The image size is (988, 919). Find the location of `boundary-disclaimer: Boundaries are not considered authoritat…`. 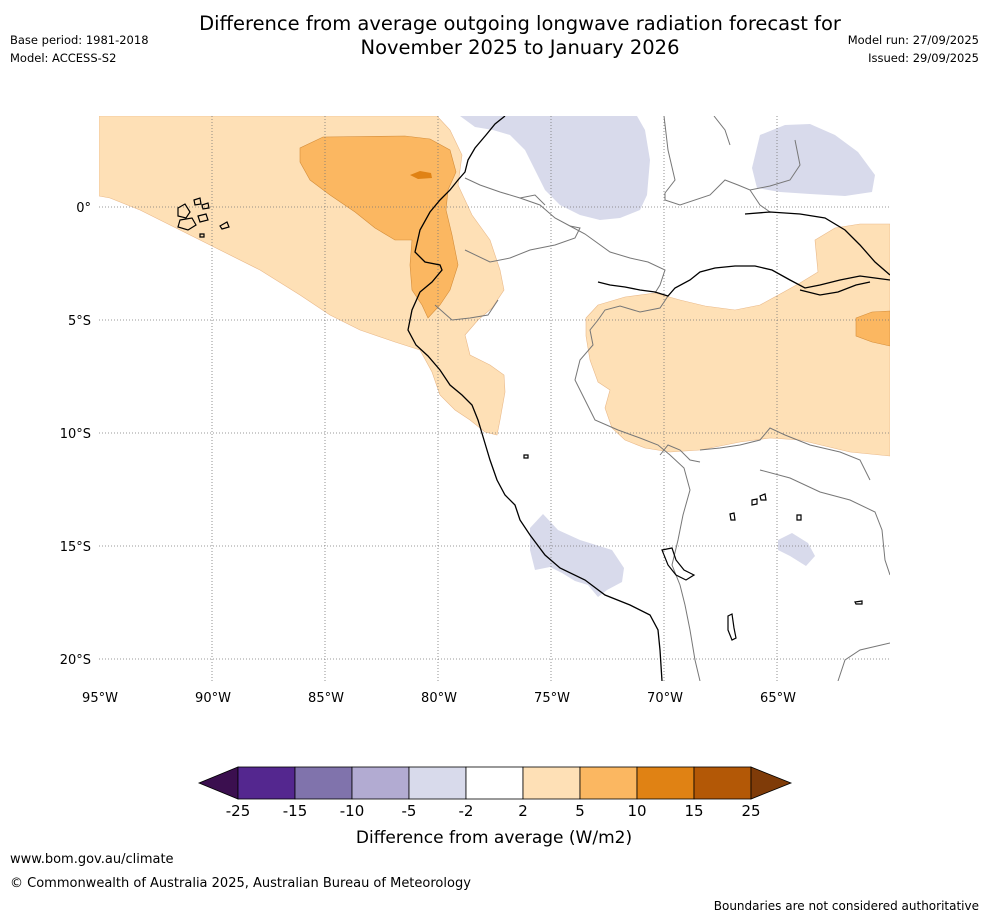

boundary-disclaimer: Boundaries are not considered authoritat… is located at coordinates (846, 906).